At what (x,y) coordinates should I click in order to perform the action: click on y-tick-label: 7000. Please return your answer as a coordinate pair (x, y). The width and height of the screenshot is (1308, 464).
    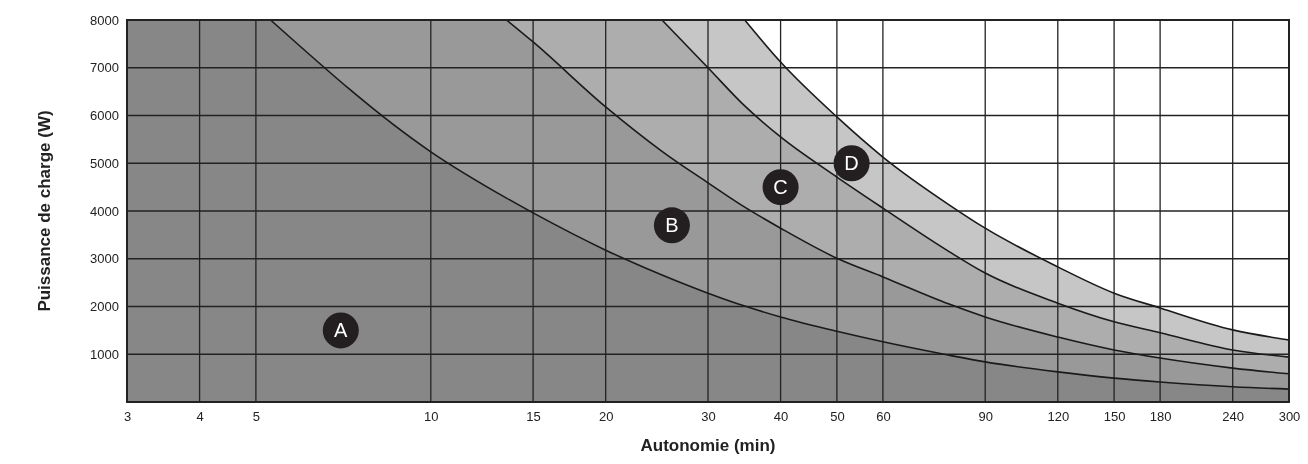
    Looking at the image, I should click on (104, 68).